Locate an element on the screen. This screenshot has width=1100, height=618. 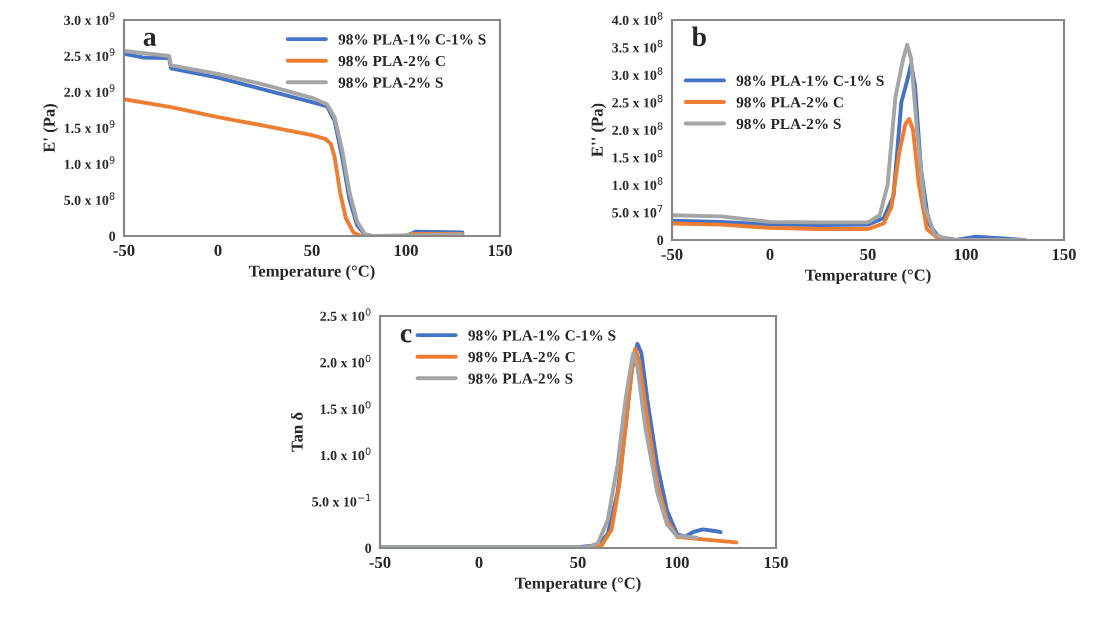
annotation: a is located at coordinates (150, 39).